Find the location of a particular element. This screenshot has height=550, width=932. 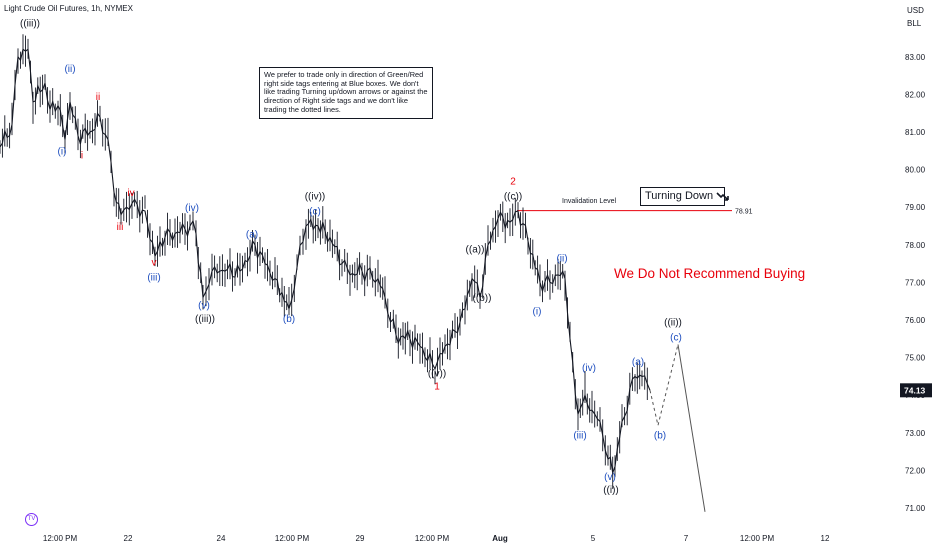

wave-label: 2 is located at coordinates (513, 182).